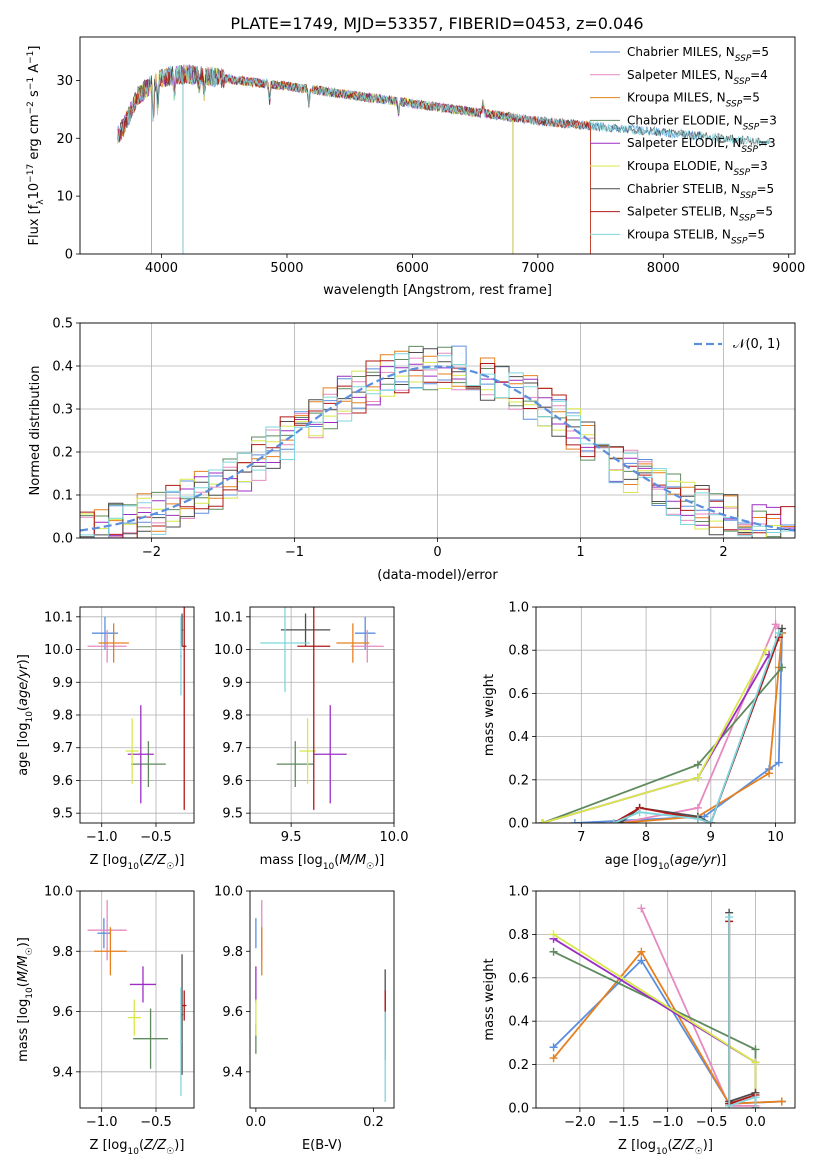  Describe the element at coordinates (58, 617) in the screenshot. I see `y-tick-label: 10.1` at that location.